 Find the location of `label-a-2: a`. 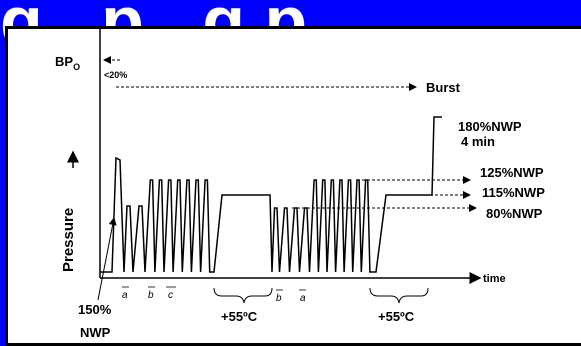

label-a-2: a is located at coordinates (303, 298).